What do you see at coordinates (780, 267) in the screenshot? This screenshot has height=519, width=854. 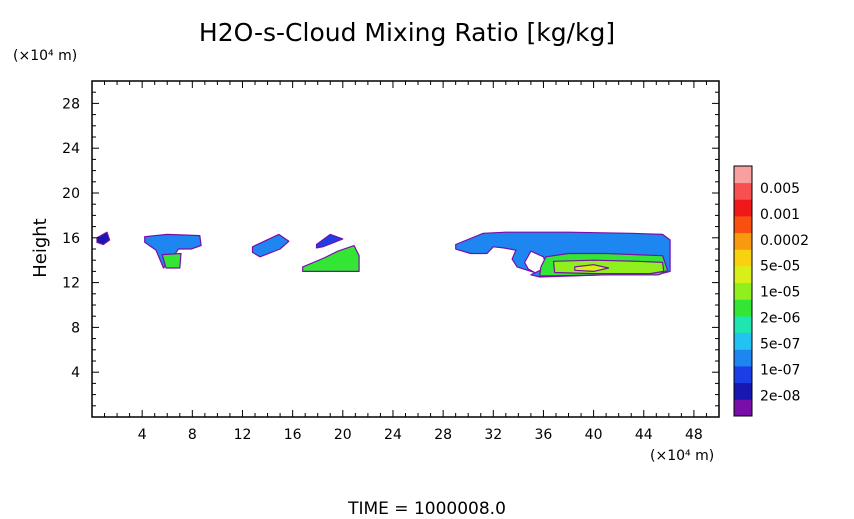 I see `colorbar-label: 5e-05` at bounding box center [780, 267].